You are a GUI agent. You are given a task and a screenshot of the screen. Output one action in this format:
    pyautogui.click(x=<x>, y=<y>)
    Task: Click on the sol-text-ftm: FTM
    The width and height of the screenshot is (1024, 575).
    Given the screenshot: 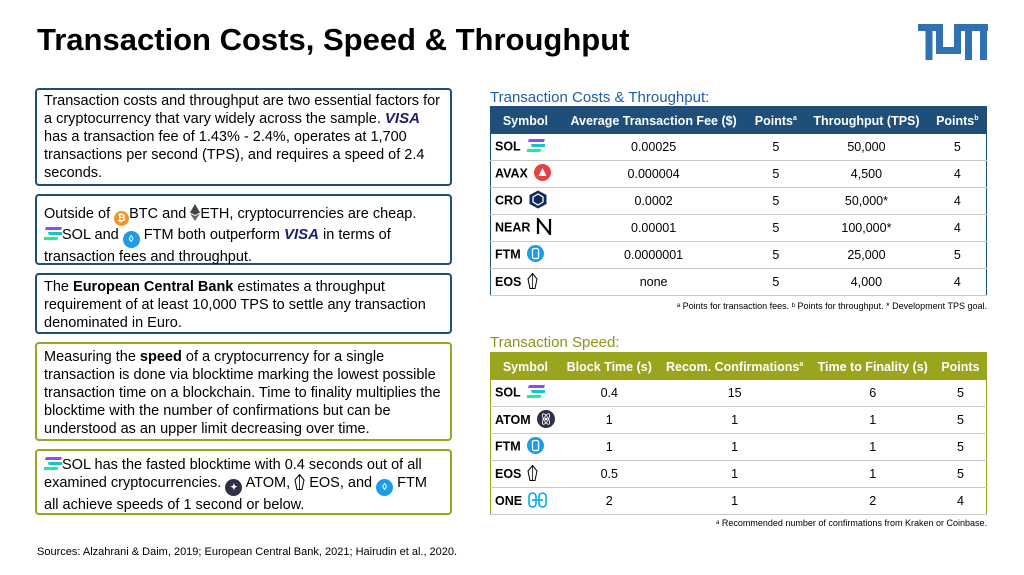 What is the action you would take?
    pyautogui.click(x=412, y=483)
    